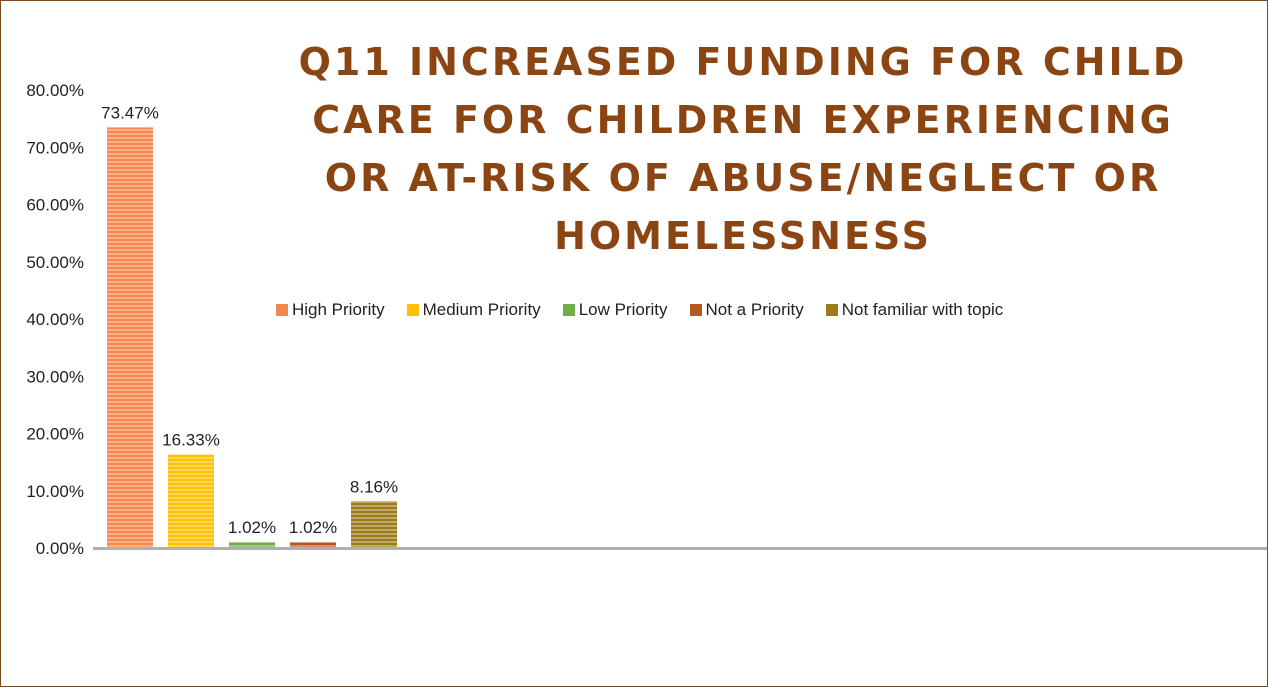 The height and width of the screenshot is (687, 1268). I want to click on legend-label: Not familiar with topic, so click(922, 309).